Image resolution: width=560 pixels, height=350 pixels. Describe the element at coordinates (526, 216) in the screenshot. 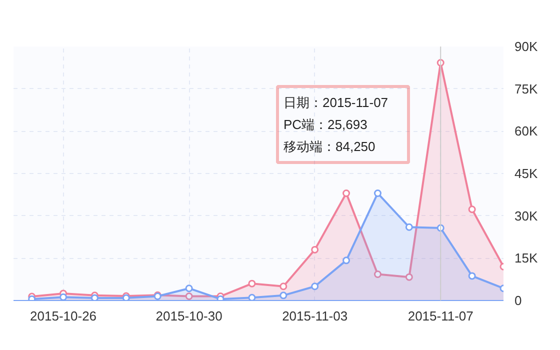

I see `y-tick-label: 30K` at that location.